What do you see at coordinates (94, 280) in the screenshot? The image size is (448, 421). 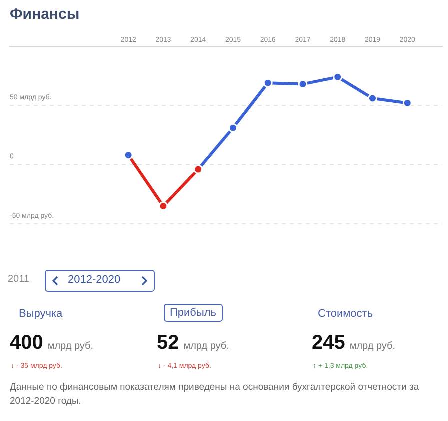 I see `text: 2012-2020` at bounding box center [94, 280].